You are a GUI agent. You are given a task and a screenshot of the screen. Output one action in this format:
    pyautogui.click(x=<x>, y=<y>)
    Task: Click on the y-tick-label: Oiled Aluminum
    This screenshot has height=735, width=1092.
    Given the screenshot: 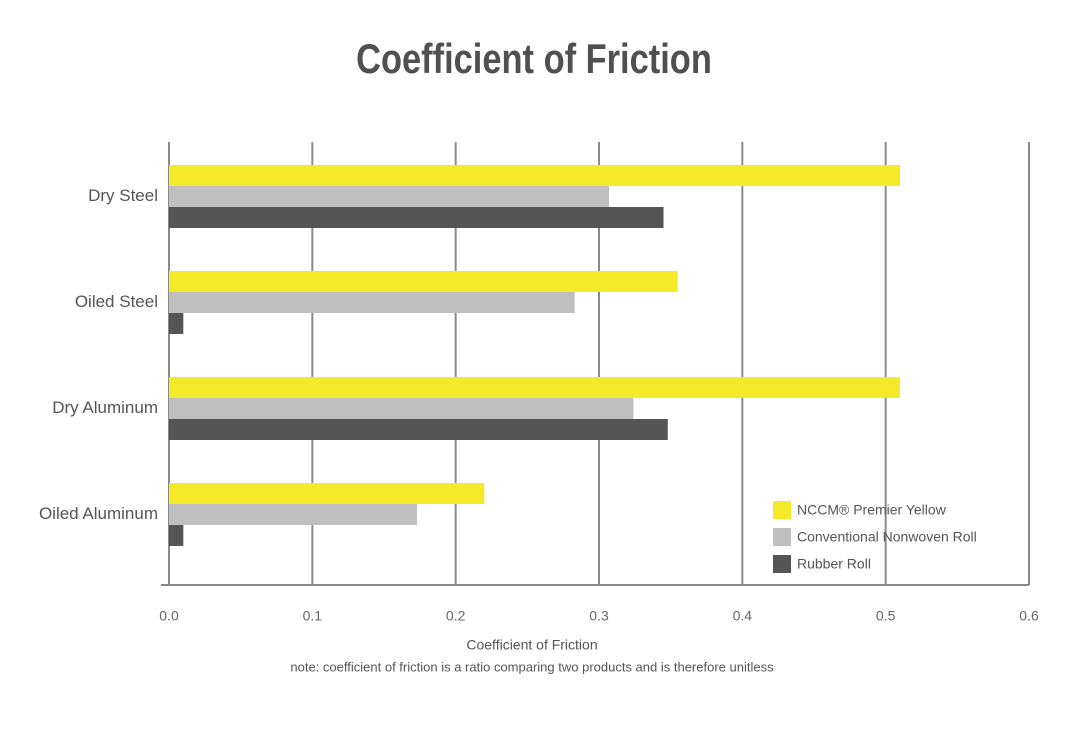 What is the action you would take?
    pyautogui.click(x=98, y=513)
    